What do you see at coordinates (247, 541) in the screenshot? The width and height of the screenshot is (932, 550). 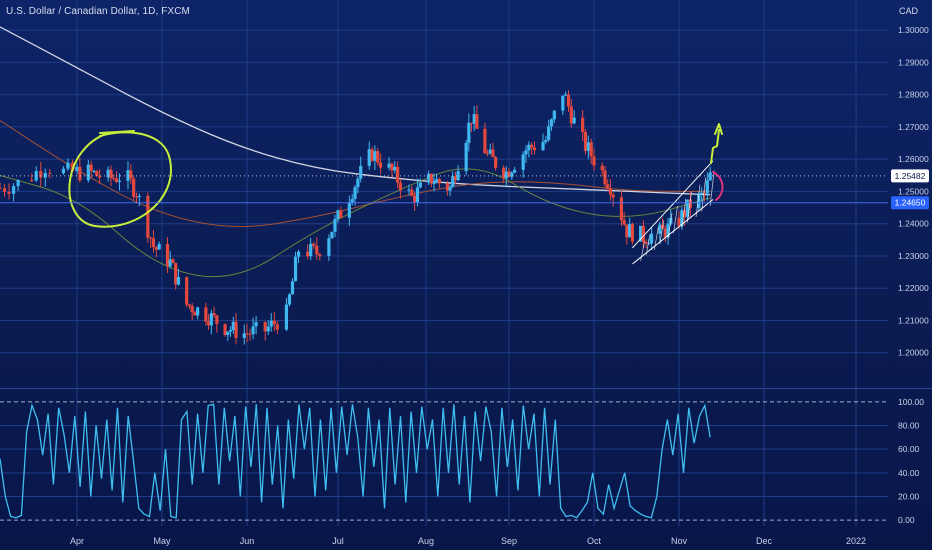 I see `x-tick-label: Jun` at bounding box center [247, 541].